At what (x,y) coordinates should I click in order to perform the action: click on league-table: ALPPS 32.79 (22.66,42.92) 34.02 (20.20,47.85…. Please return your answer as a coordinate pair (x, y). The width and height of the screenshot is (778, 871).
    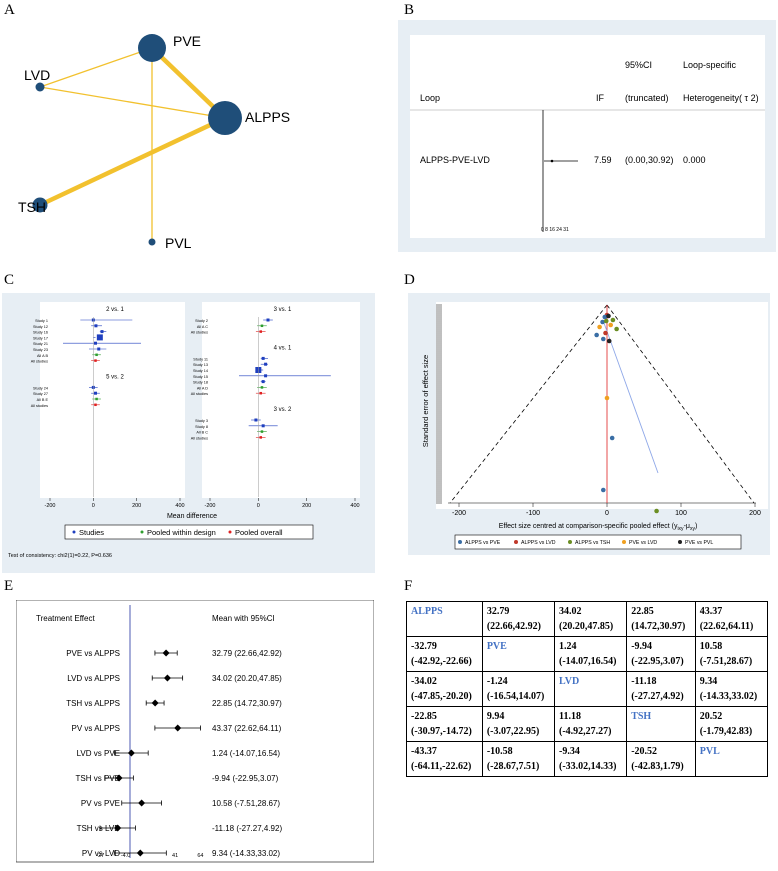
    Looking at the image, I should click on (587, 689).